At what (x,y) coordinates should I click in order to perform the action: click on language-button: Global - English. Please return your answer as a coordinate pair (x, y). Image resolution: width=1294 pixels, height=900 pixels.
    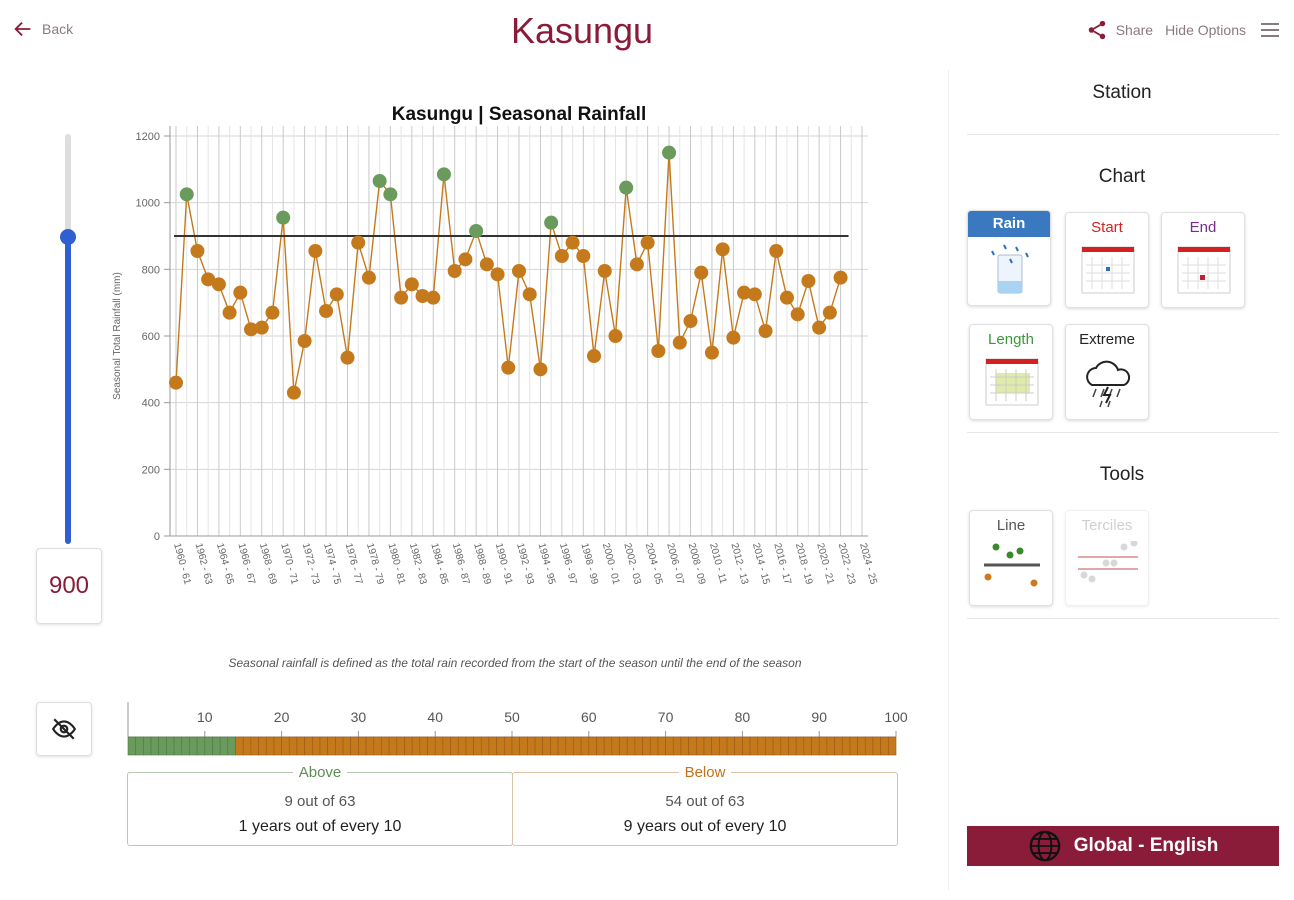
    Looking at the image, I should click on (1123, 846).